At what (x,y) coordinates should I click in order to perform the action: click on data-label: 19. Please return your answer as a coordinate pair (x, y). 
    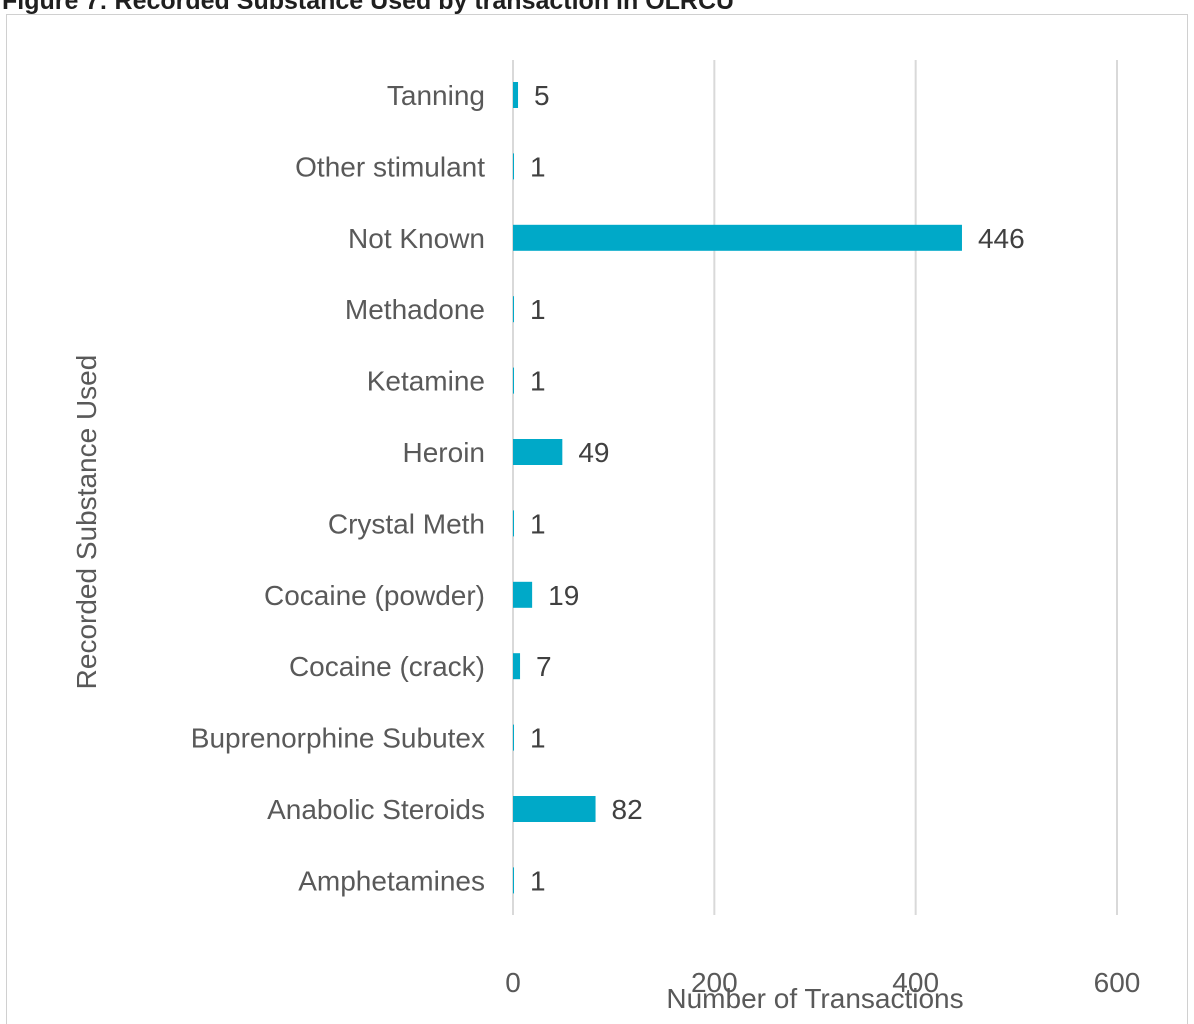
    Looking at the image, I should click on (563, 595).